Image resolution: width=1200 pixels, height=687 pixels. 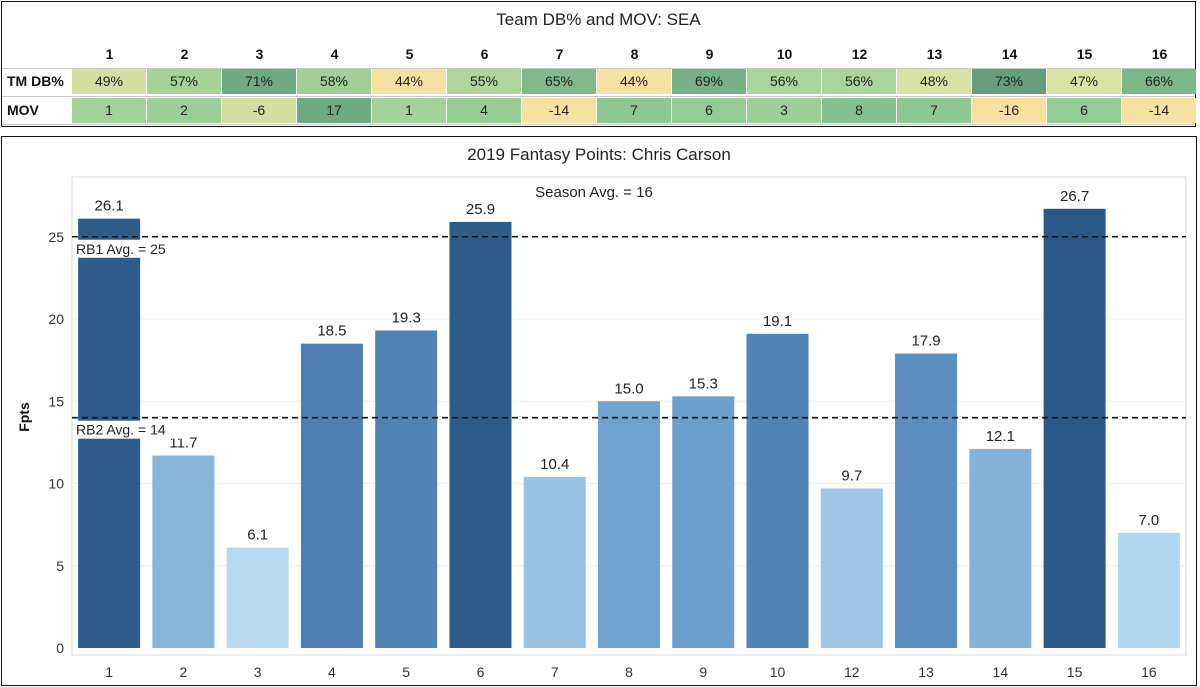 I want to click on x-tick-label: 6, so click(x=481, y=672).